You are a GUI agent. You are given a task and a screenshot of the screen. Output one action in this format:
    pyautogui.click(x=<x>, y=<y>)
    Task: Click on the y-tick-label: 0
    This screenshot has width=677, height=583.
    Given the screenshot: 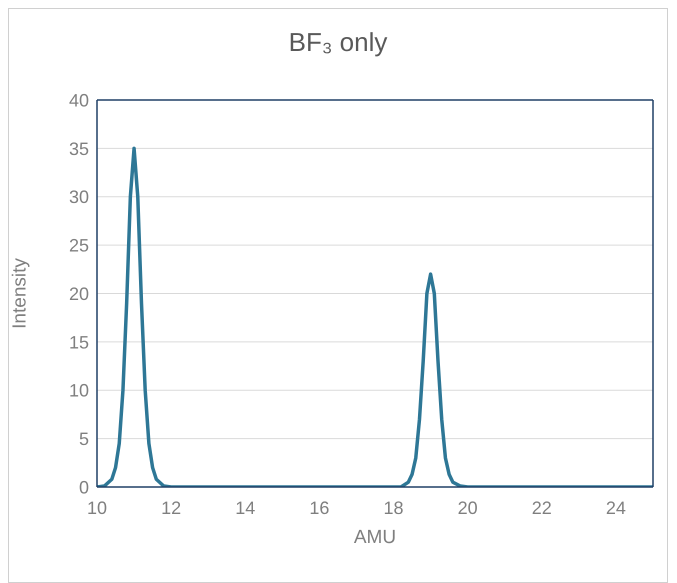 What is the action you would take?
    pyautogui.click(x=83, y=487)
    